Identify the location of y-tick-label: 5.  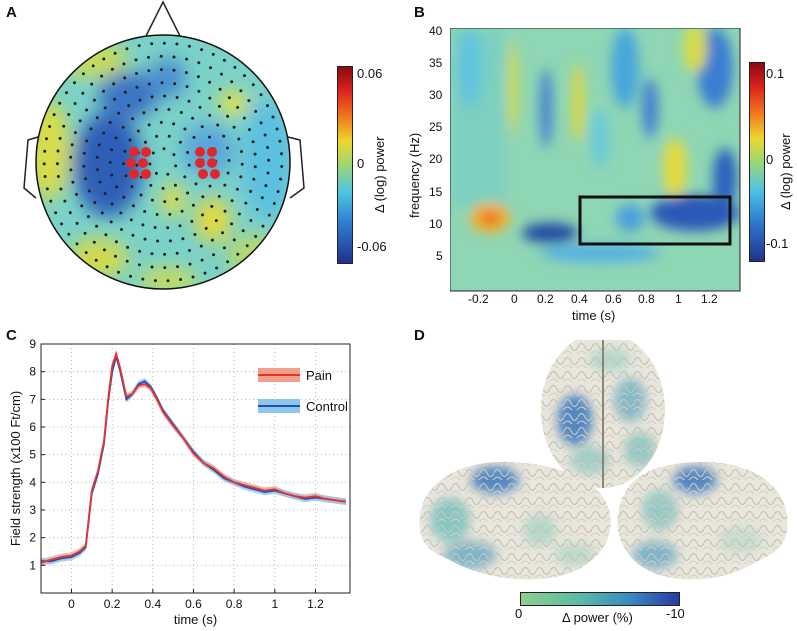
(32, 455).